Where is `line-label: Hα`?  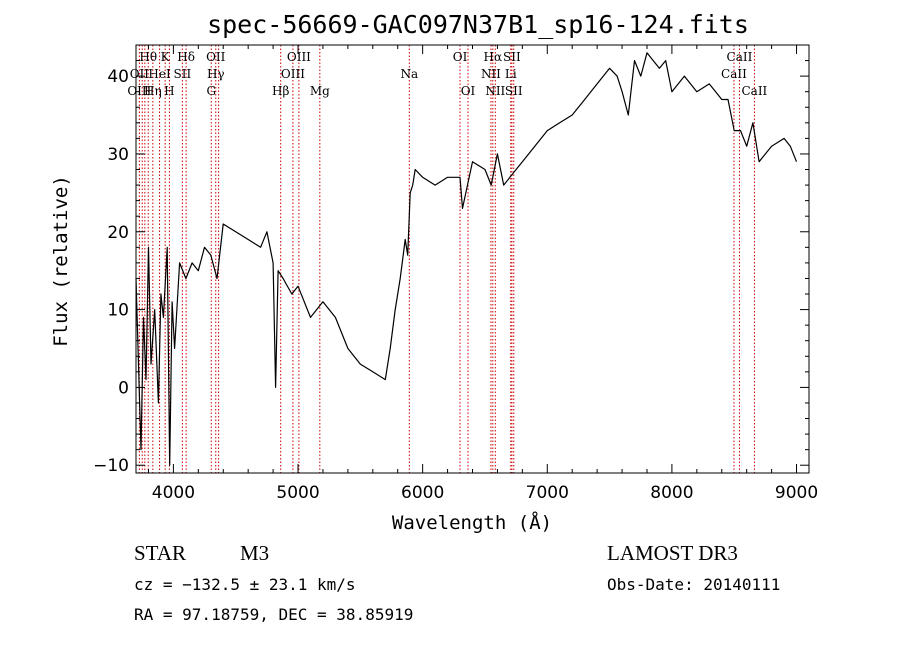
line-label: Hα is located at coordinates (493, 57).